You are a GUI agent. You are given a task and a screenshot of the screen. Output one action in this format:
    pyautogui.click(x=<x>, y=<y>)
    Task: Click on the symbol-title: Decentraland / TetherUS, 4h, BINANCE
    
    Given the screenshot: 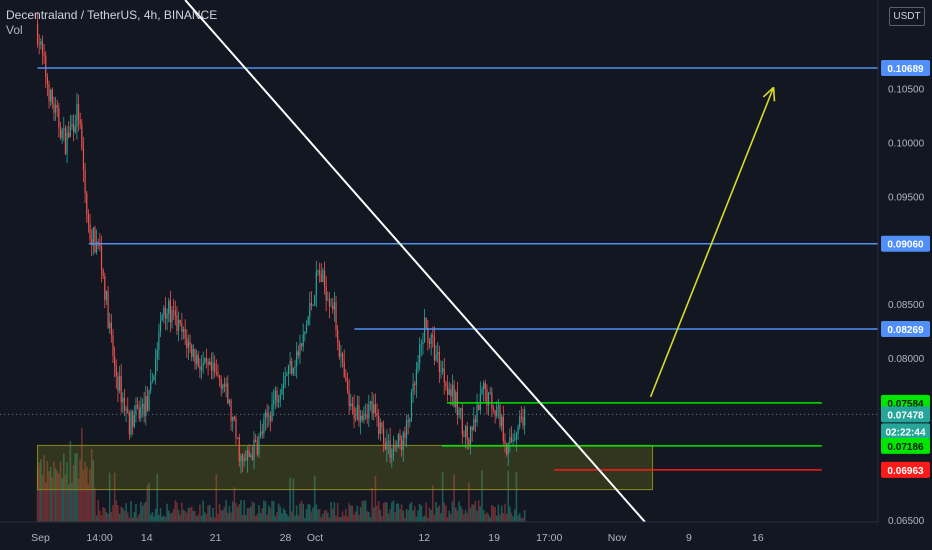 What is the action you would take?
    pyautogui.click(x=112, y=15)
    